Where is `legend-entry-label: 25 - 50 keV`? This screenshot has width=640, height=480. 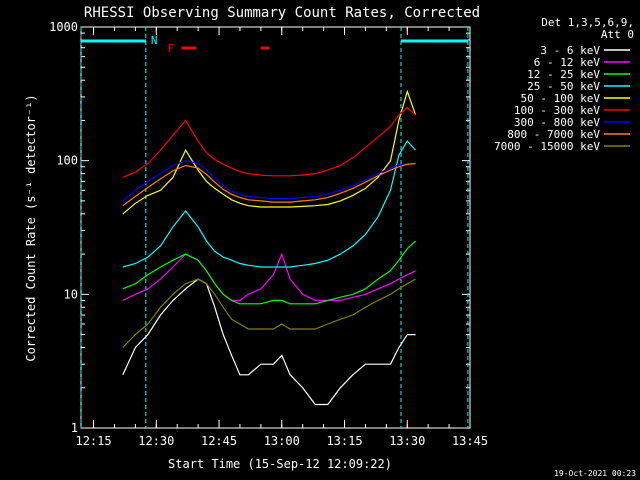
legend-entry-label: 25 - 50 keV is located at coordinates (563, 86).